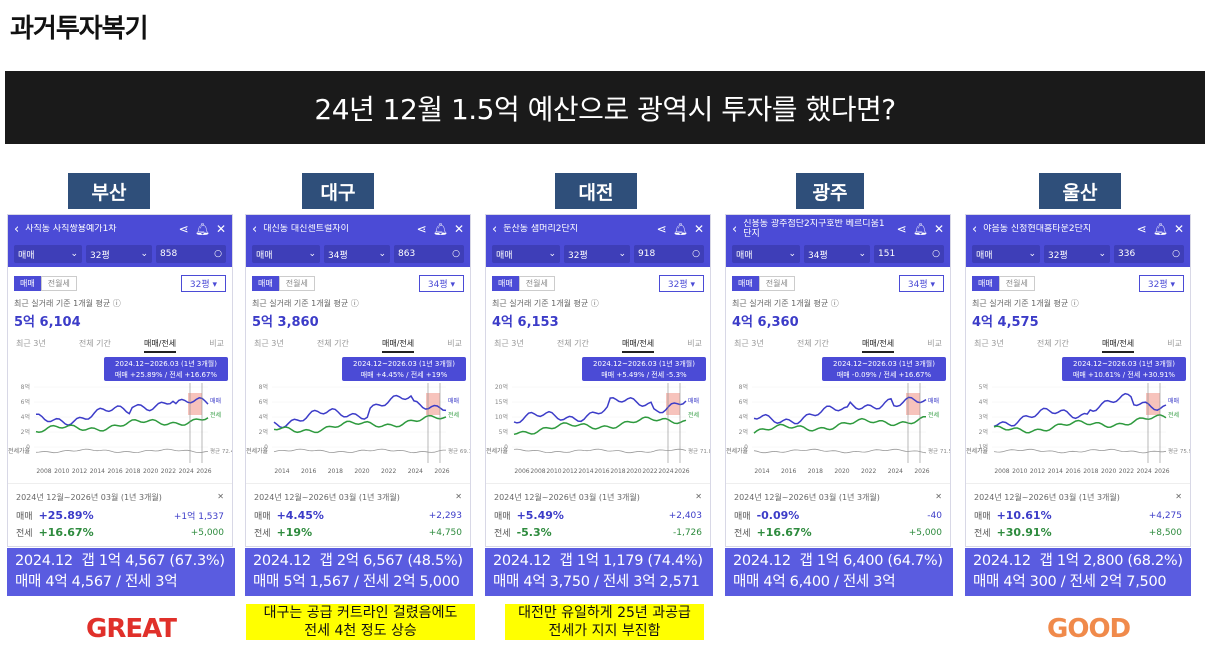  Describe the element at coordinates (838, 561) in the screenshot. I see `summary-gap-line: 2024.12 갭 1억 6,400 (64.7%)` at that location.